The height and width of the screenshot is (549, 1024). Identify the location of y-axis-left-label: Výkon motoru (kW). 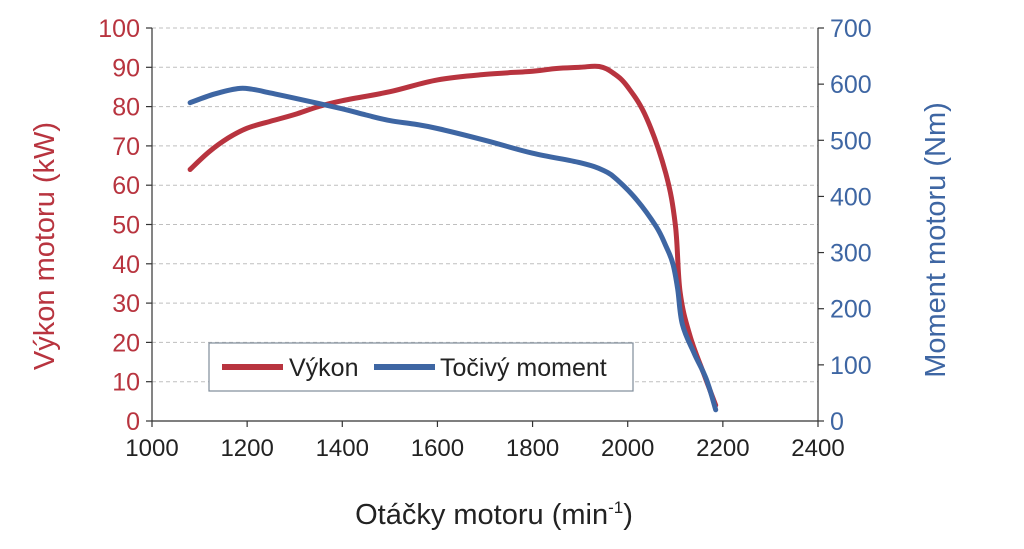
(45, 246).